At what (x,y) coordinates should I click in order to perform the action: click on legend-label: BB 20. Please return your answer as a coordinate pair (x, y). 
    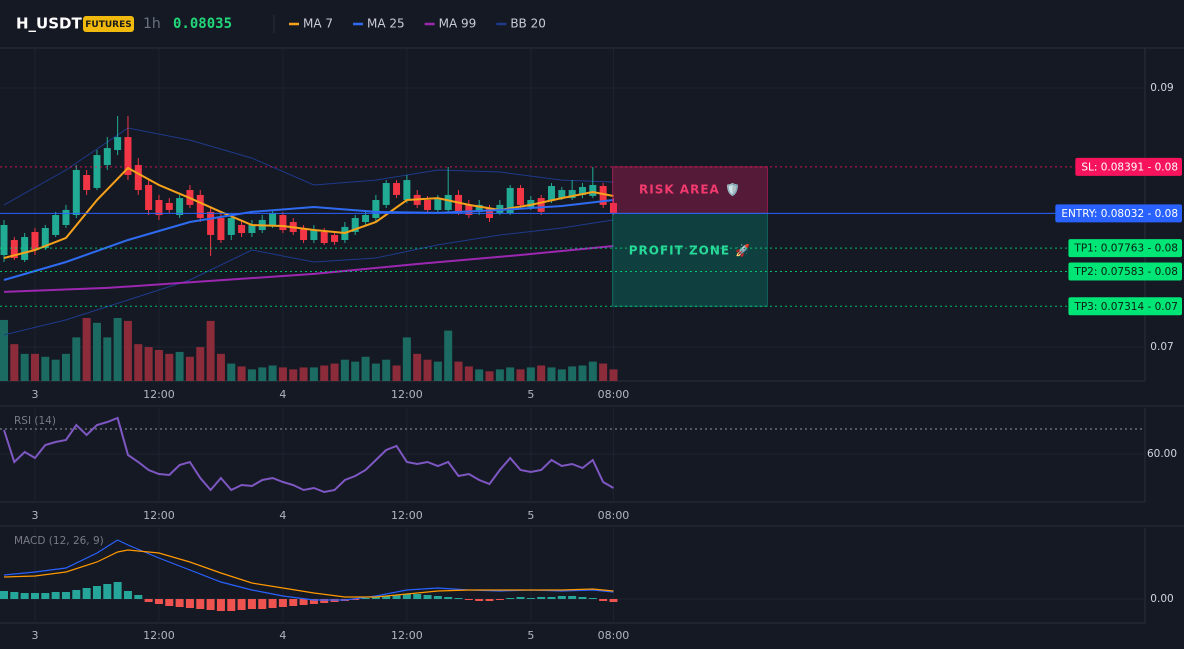
    Looking at the image, I should click on (528, 24).